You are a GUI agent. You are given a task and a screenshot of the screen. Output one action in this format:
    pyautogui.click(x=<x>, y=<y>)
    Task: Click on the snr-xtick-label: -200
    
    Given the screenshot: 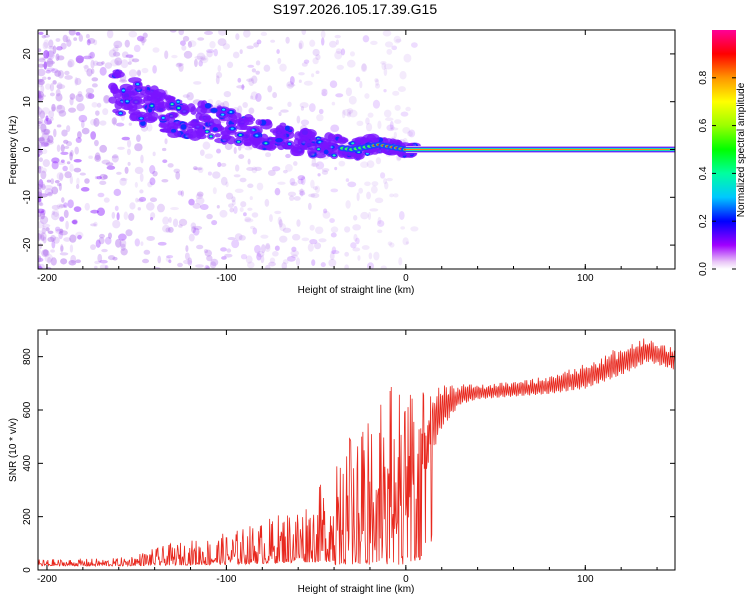 What is the action you would take?
    pyautogui.click(x=47, y=579)
    